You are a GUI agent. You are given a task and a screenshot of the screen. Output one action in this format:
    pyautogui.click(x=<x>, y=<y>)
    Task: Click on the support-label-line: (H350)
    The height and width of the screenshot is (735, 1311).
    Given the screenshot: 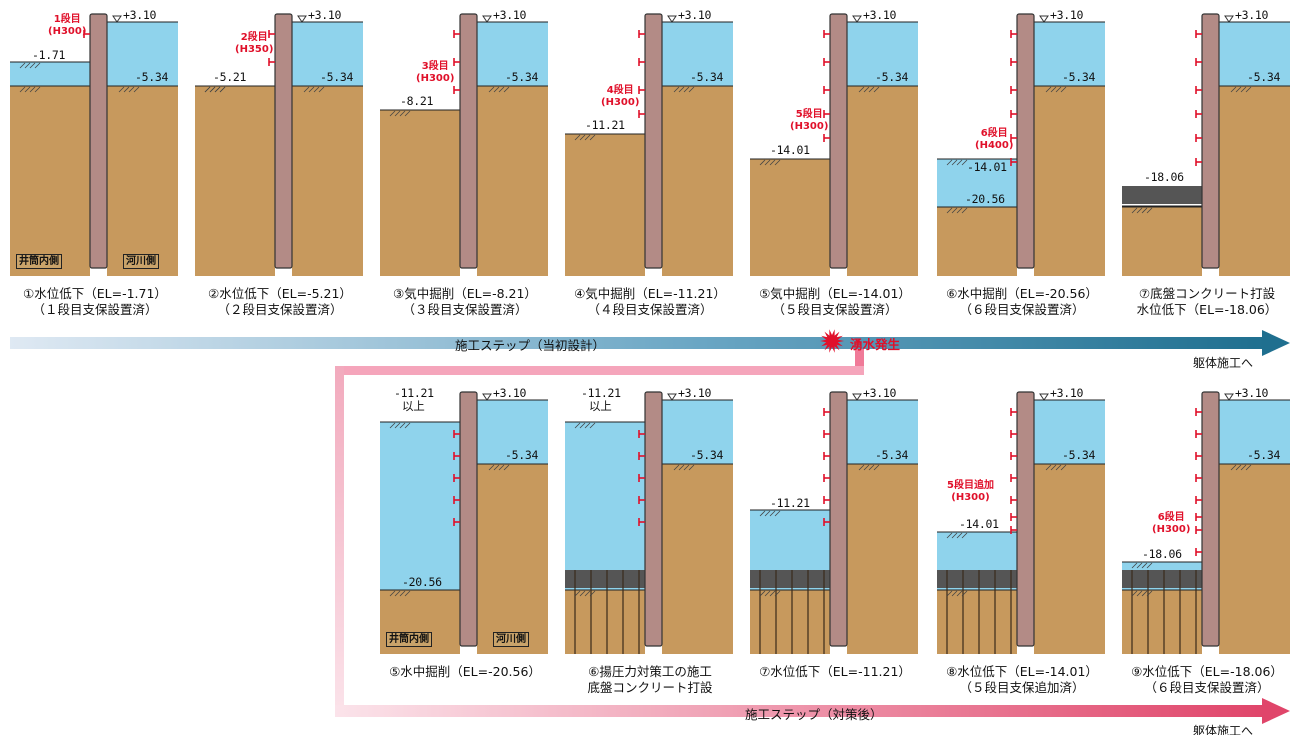 What is the action you would take?
    pyautogui.click(x=254, y=49)
    